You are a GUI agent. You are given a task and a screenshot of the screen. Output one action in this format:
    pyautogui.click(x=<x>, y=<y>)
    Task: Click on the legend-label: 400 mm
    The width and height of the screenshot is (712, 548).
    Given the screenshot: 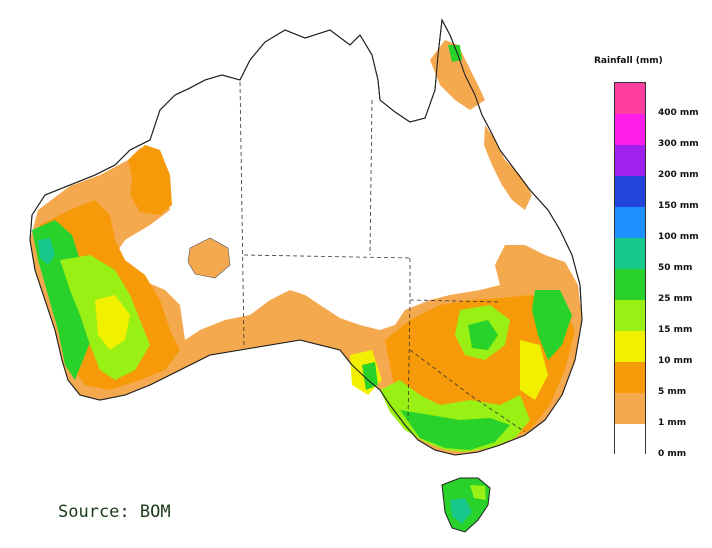 What is the action you would take?
    pyautogui.click(x=678, y=113)
    